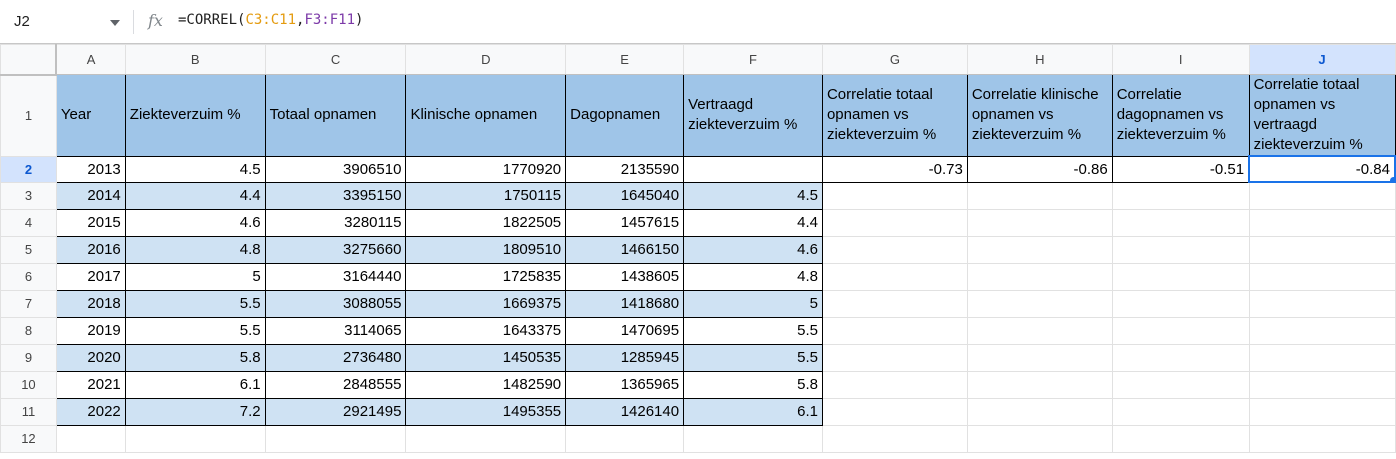 The width and height of the screenshot is (1396, 459). What do you see at coordinates (28, 276) in the screenshot?
I see `row-header-6: 6` at bounding box center [28, 276].